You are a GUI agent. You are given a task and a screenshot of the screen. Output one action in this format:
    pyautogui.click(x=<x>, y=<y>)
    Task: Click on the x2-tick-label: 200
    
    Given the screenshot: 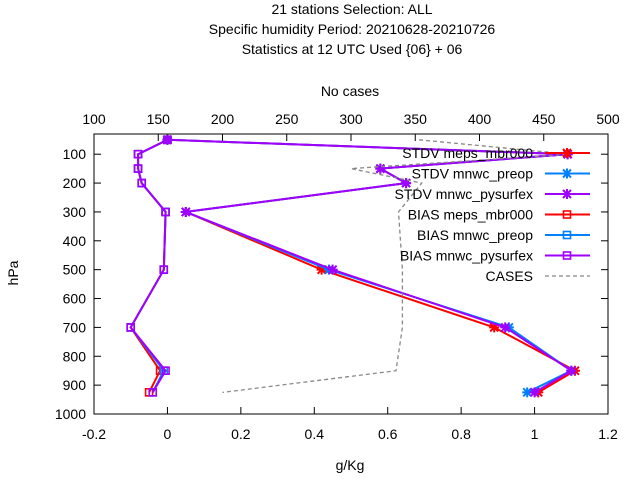 What is the action you would take?
    pyautogui.click(x=223, y=119)
    